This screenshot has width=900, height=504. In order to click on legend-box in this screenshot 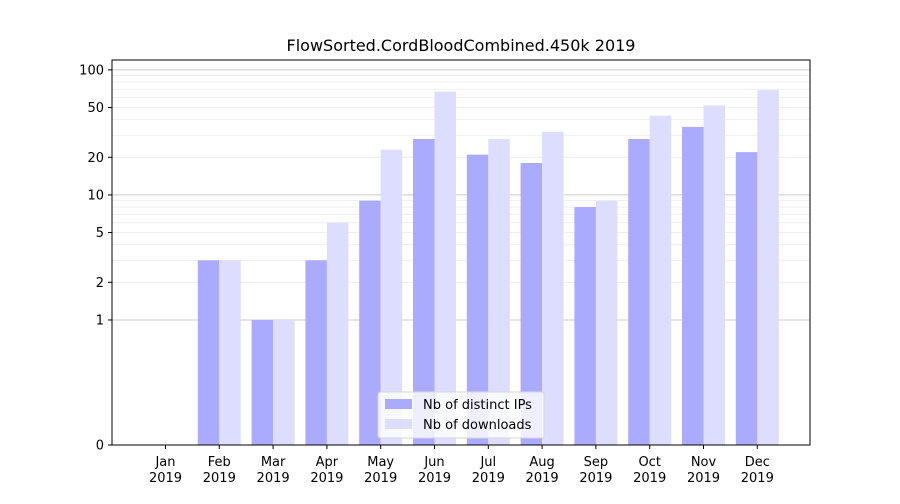, I will do `click(461, 415)`.